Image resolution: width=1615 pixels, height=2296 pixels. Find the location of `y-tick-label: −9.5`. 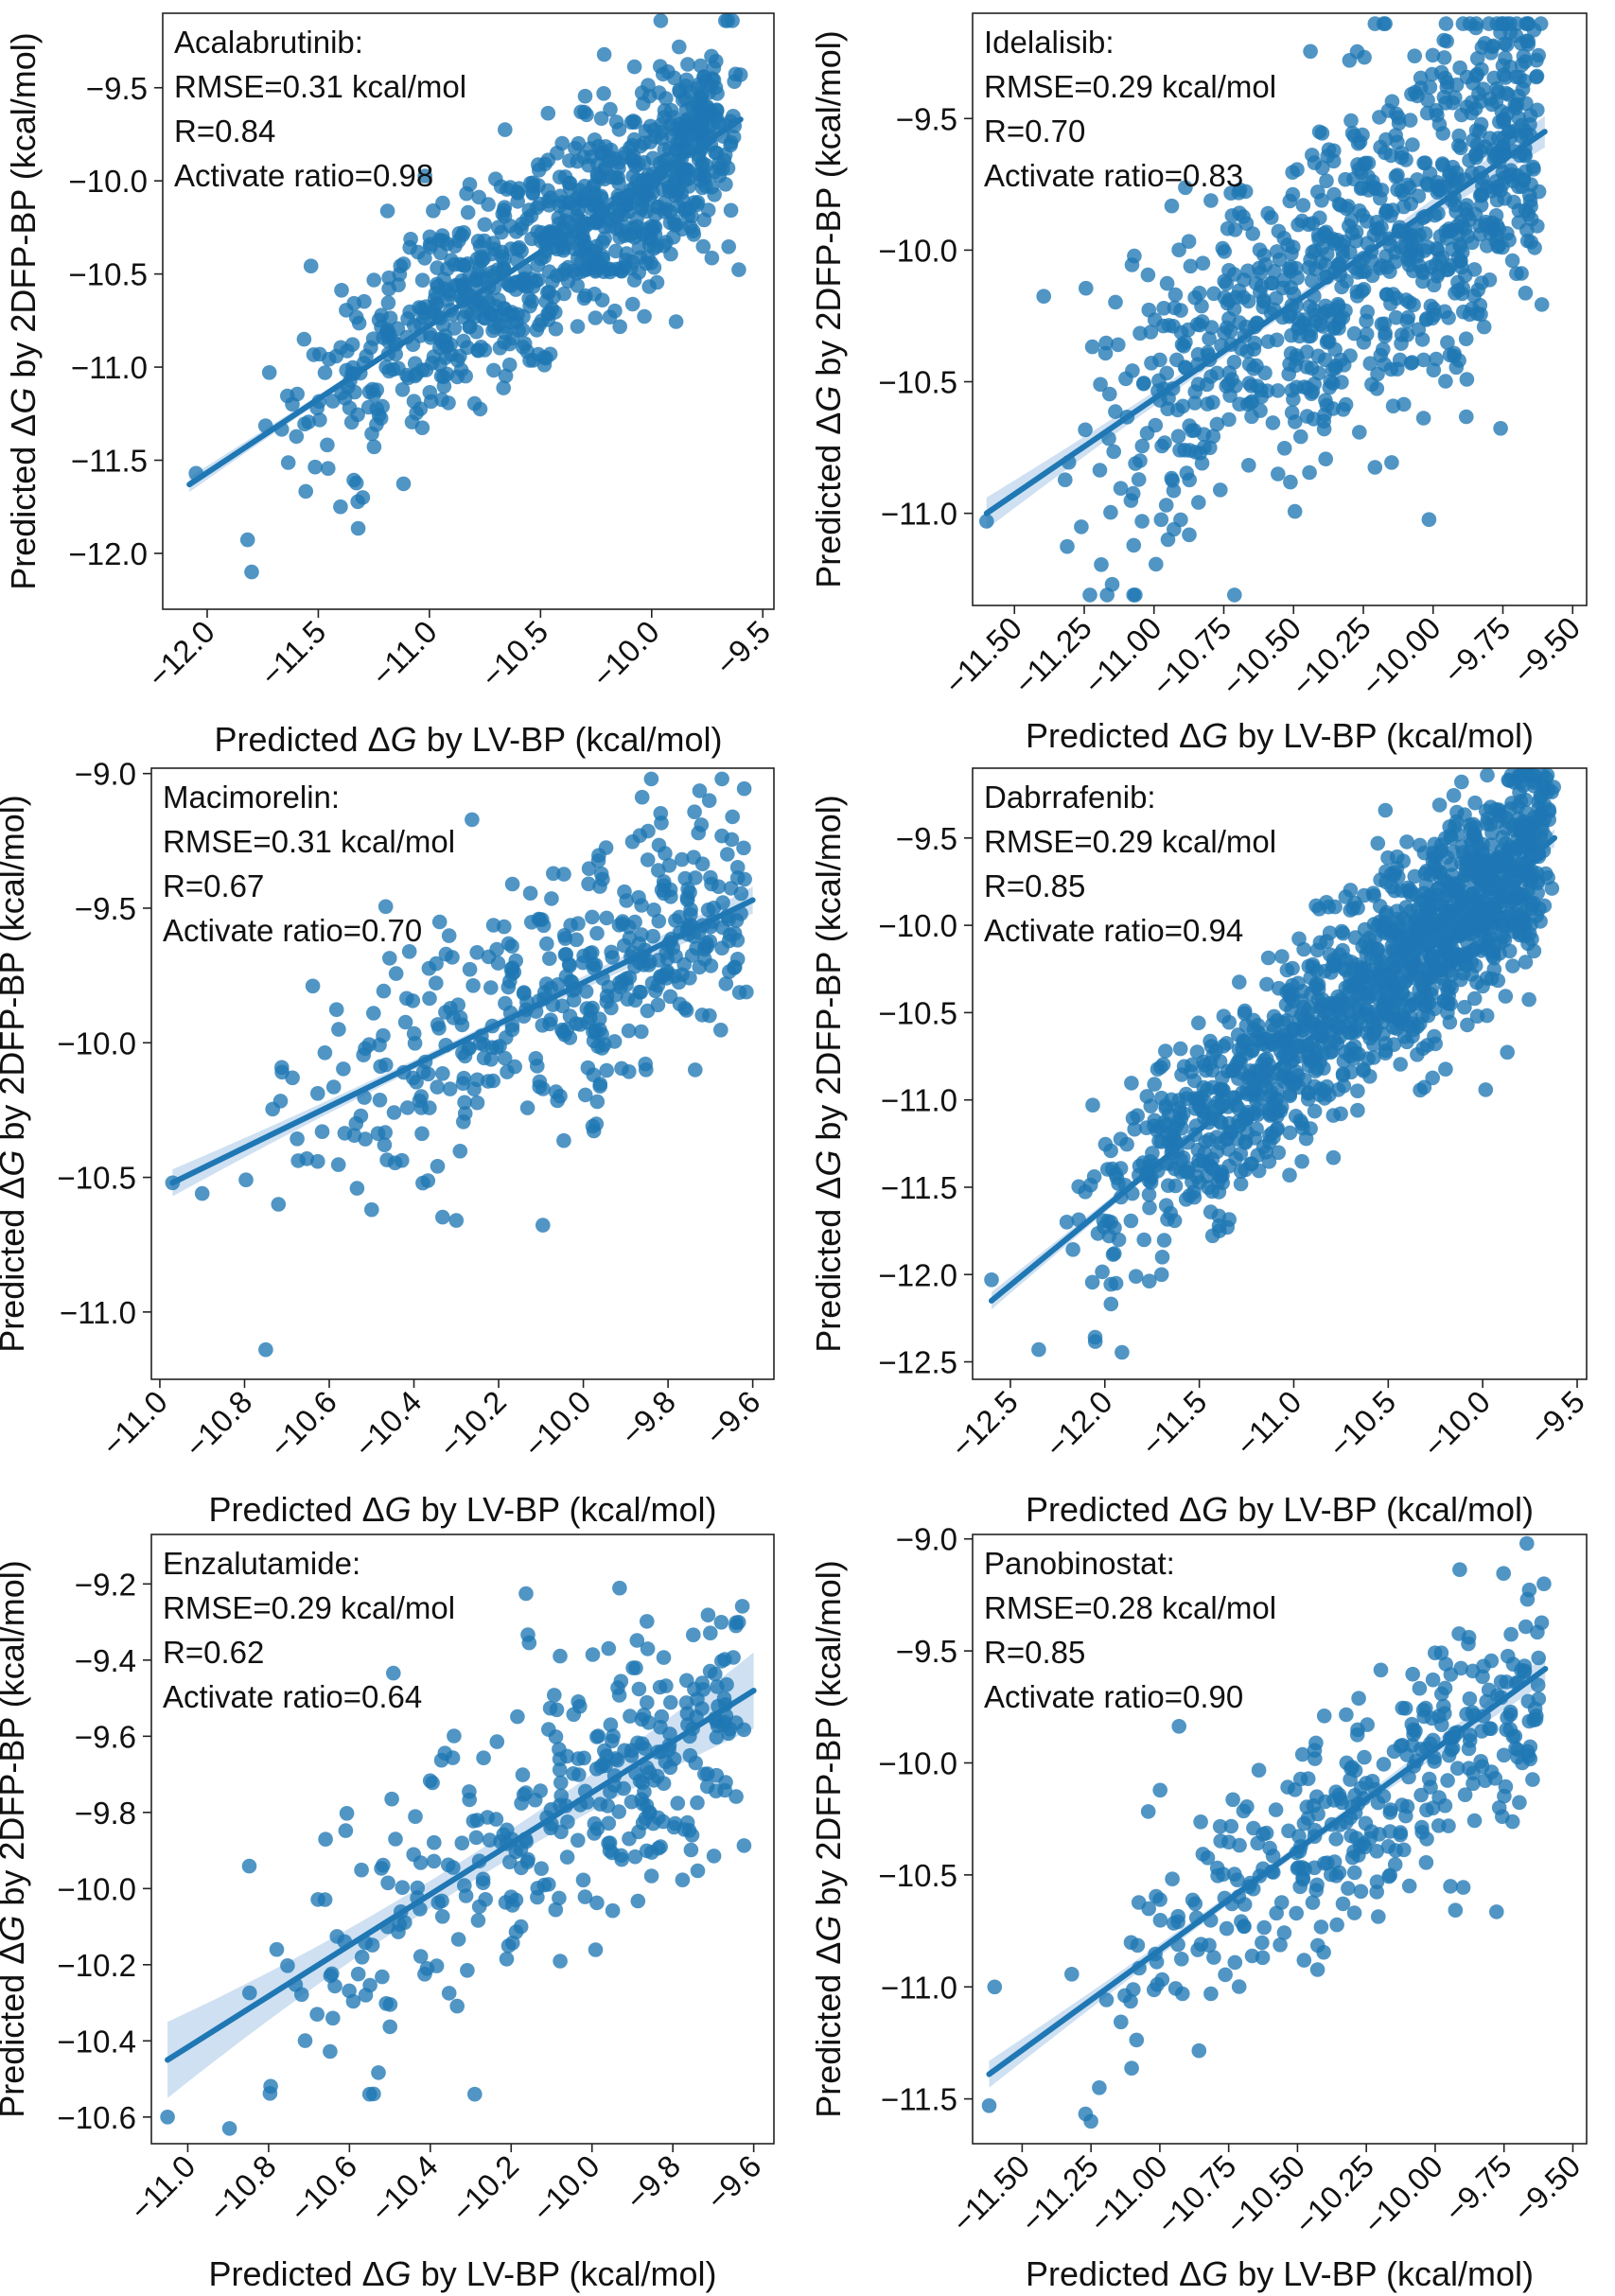

y-tick-label: −9.5 is located at coordinates (117, 88).